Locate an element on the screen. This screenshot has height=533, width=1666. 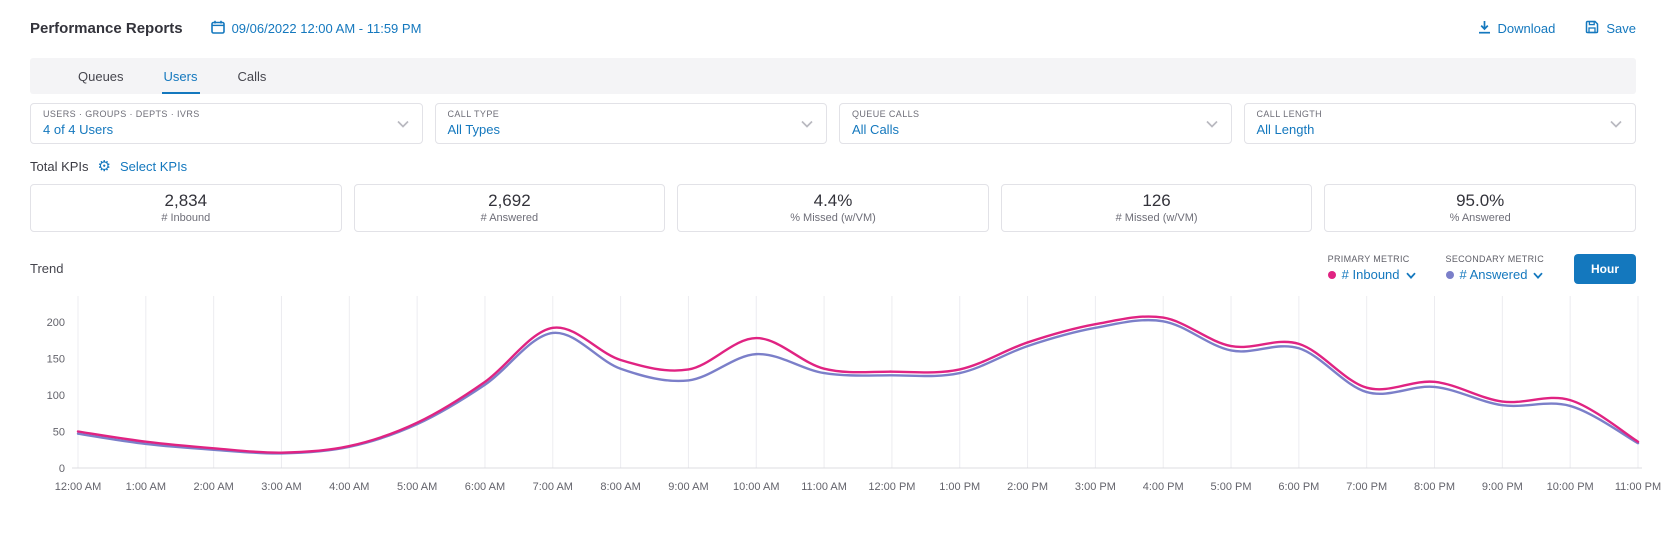
kpi-label: # Answered is located at coordinates (509, 218).